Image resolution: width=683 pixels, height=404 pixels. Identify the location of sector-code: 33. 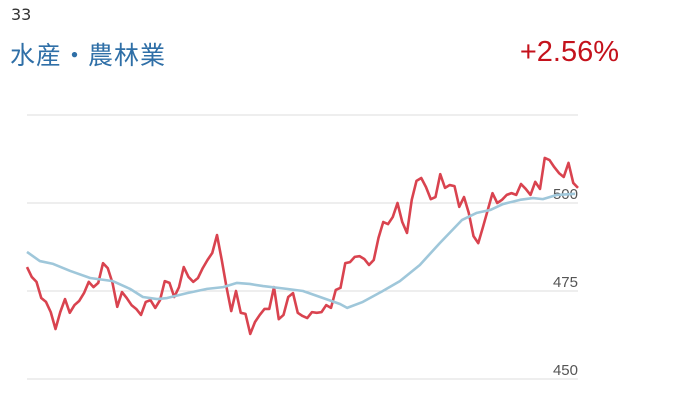
(21, 14).